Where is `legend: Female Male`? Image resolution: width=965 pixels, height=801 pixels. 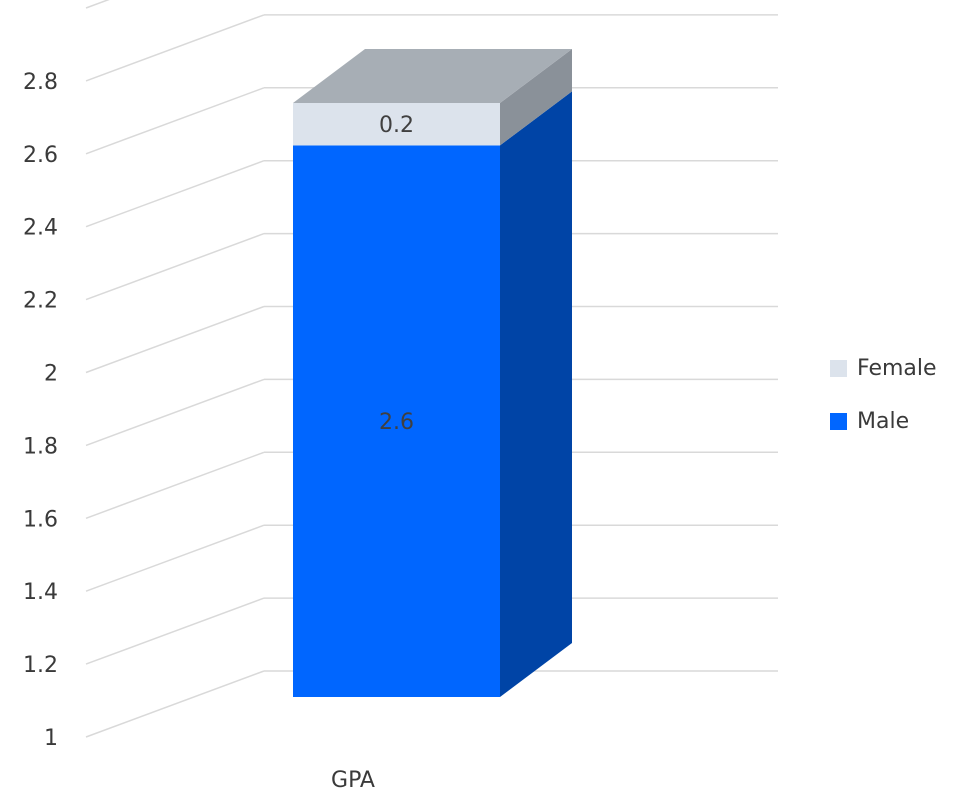 legend: Female Male is located at coordinates (883, 405).